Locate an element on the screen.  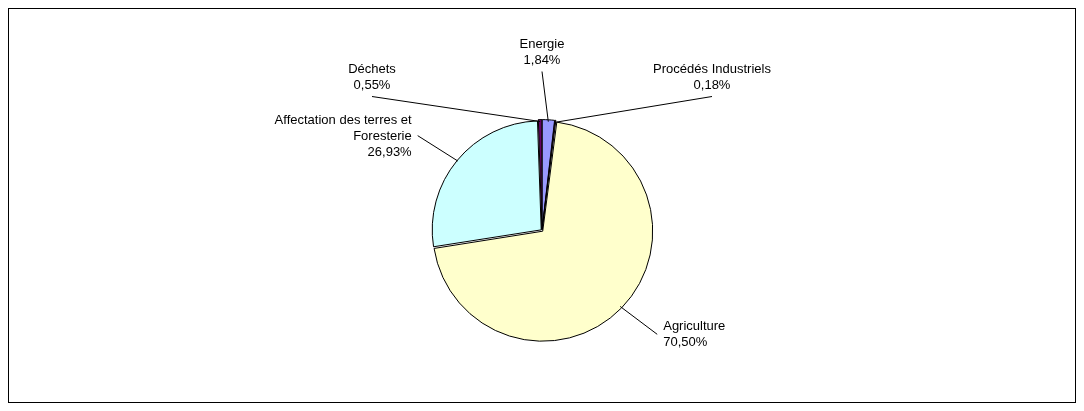
data-label: 0,55% is located at coordinates (372, 84).